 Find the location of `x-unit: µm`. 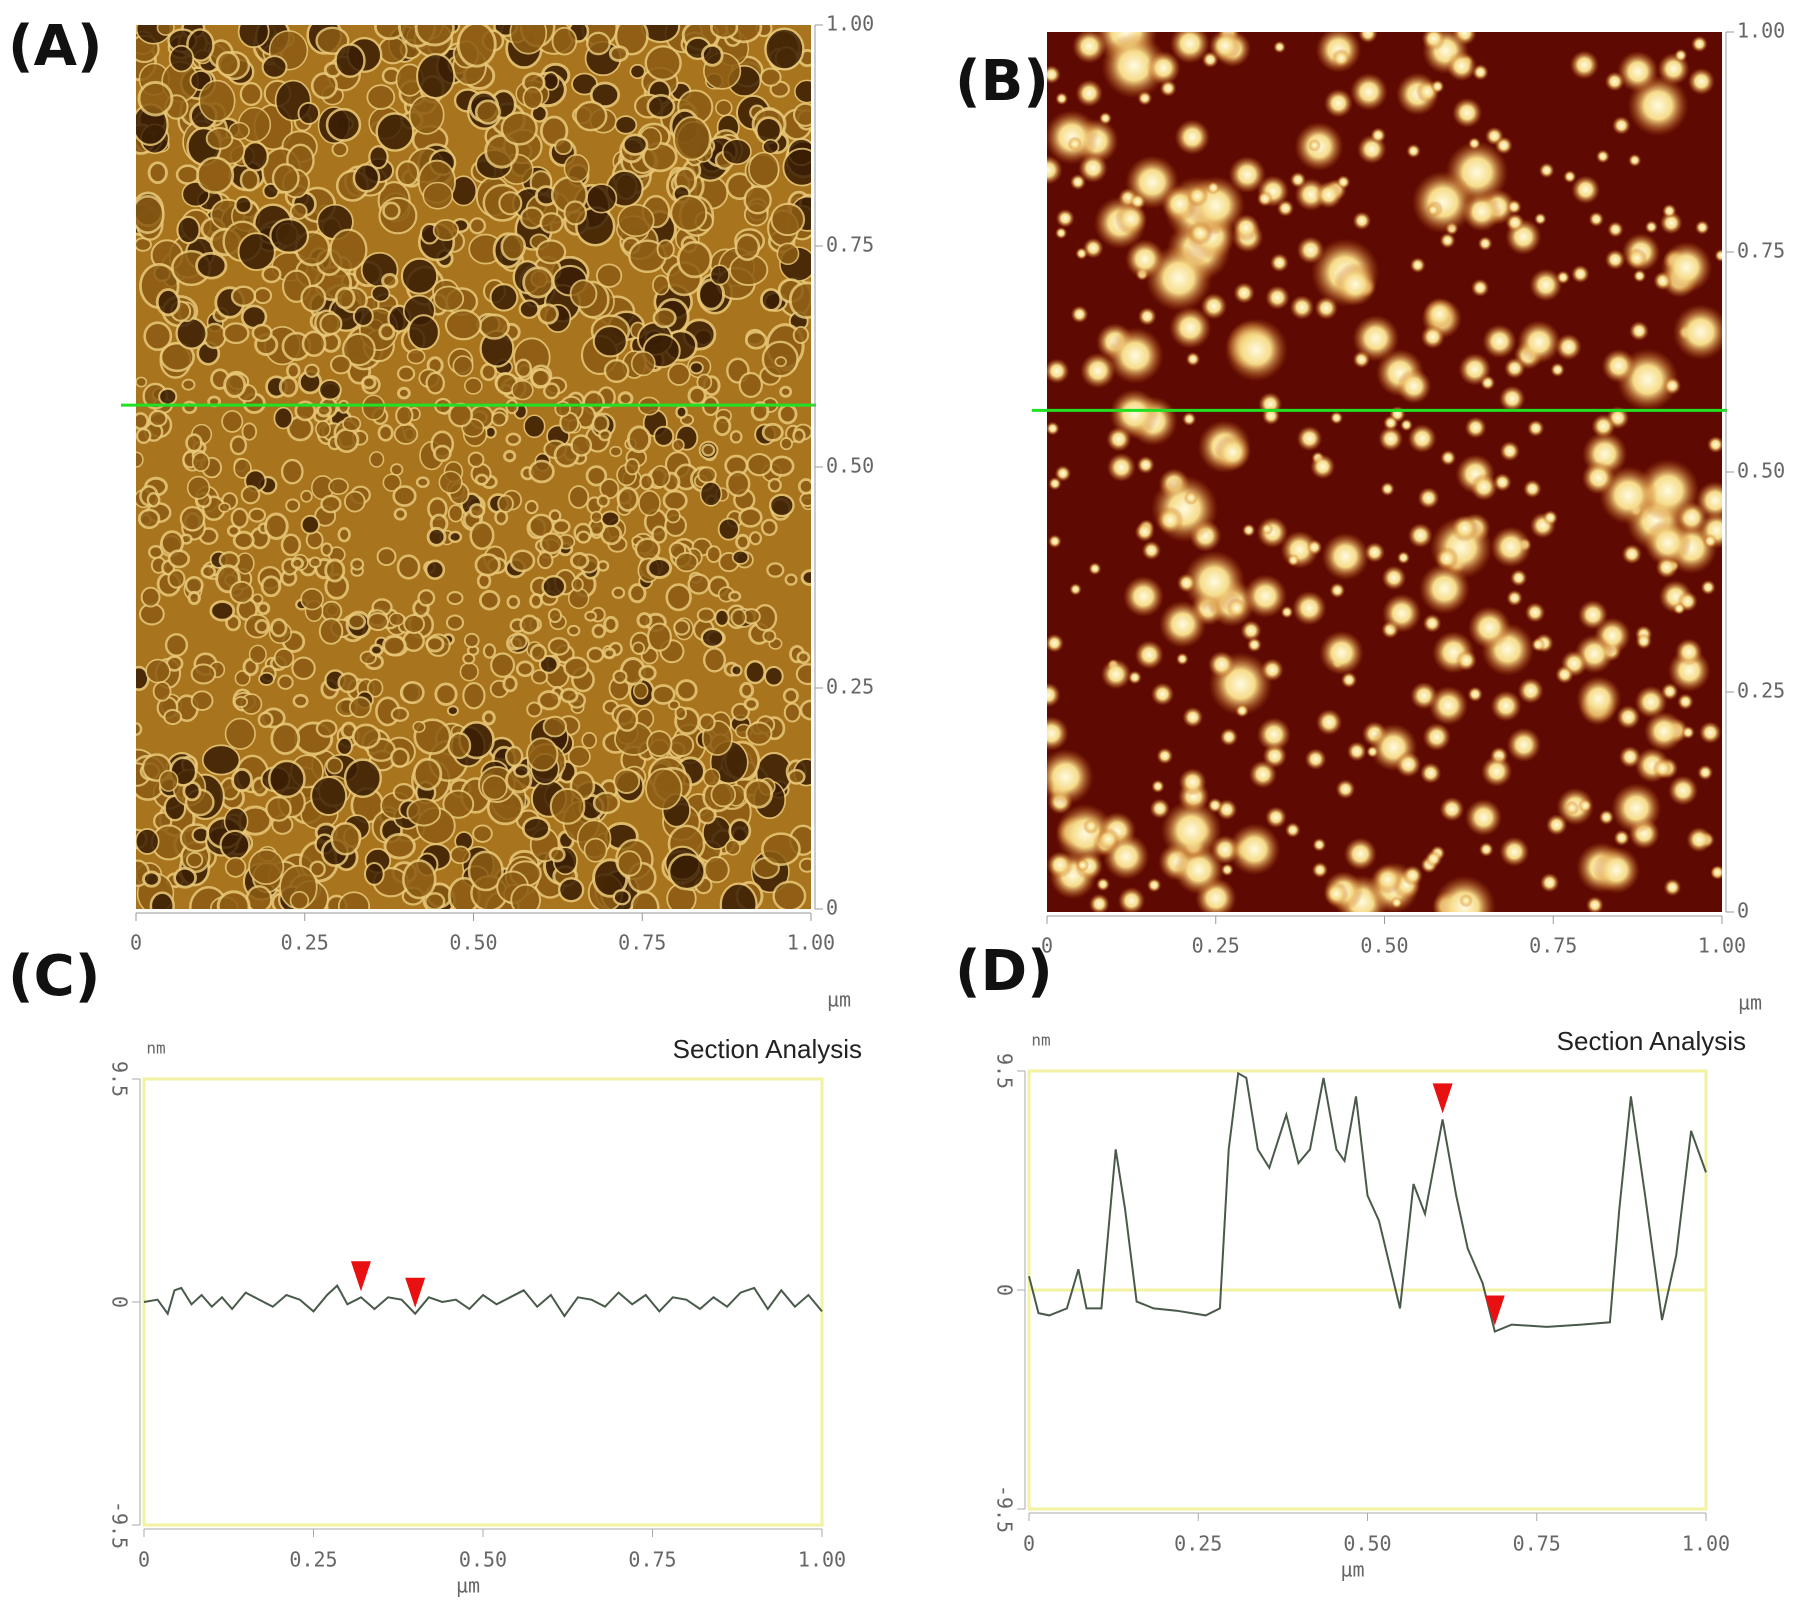

x-unit: µm is located at coordinates (1352, 1570).